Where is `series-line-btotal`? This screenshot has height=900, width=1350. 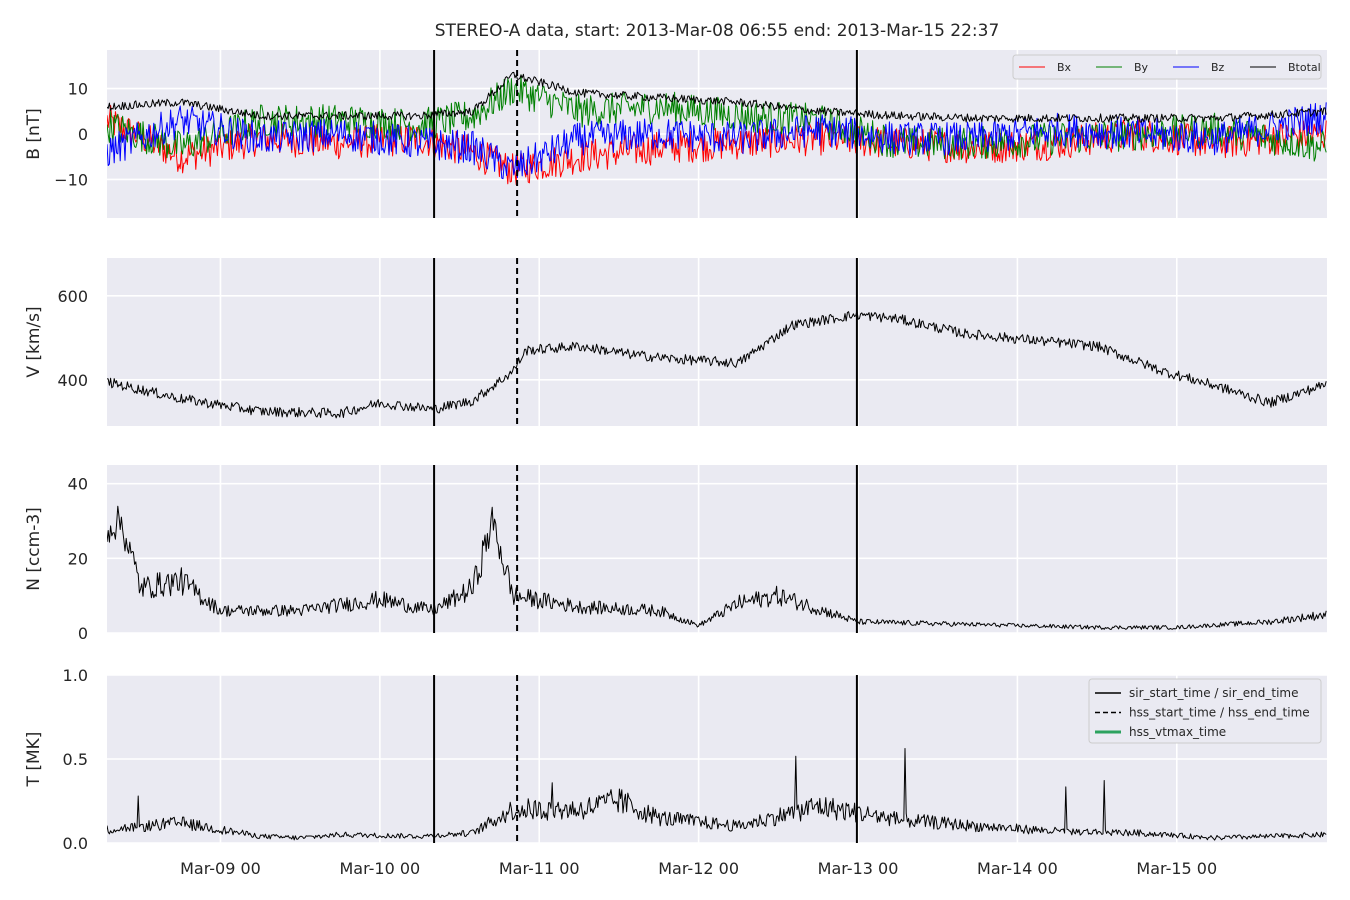
series-line-btotal is located at coordinates (717, 97).